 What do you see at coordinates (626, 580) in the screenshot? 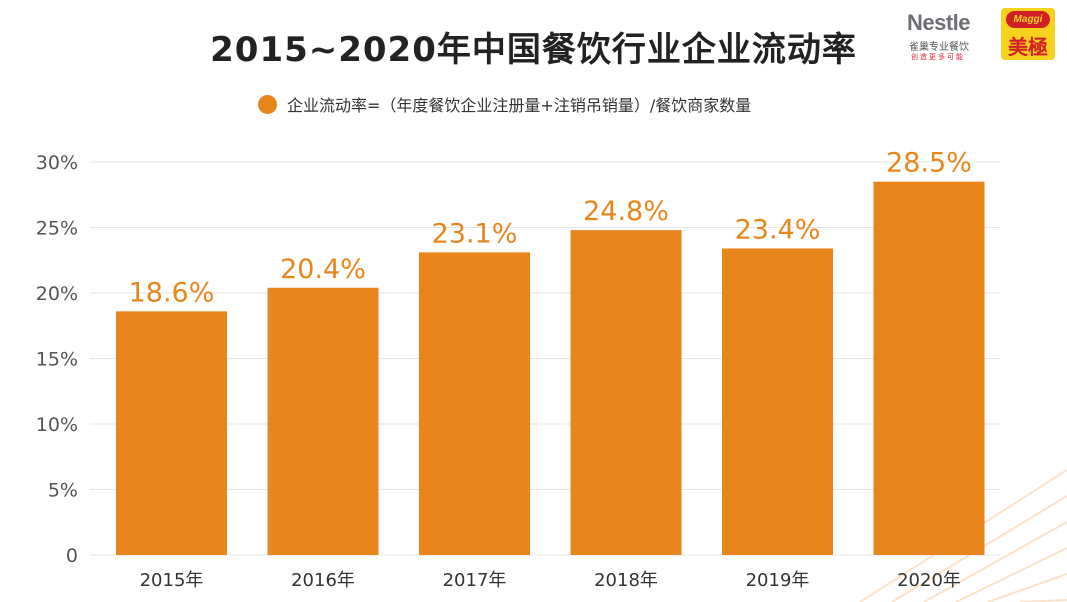
I see `x-tick-label: 2018年` at bounding box center [626, 580].